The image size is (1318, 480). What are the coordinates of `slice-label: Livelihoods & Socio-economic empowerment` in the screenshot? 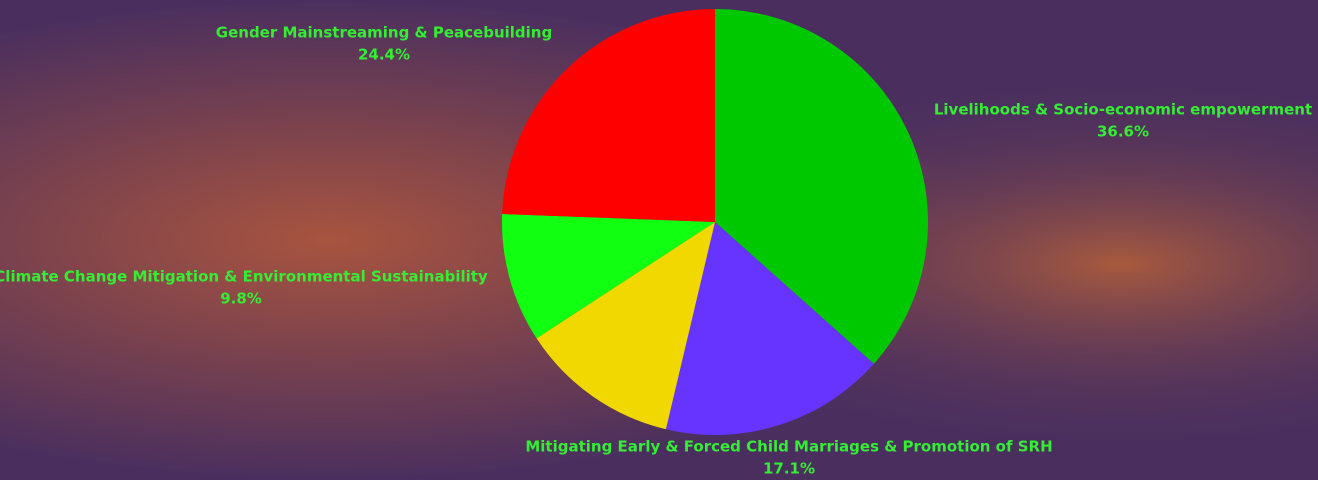 It's located at (1123, 110).